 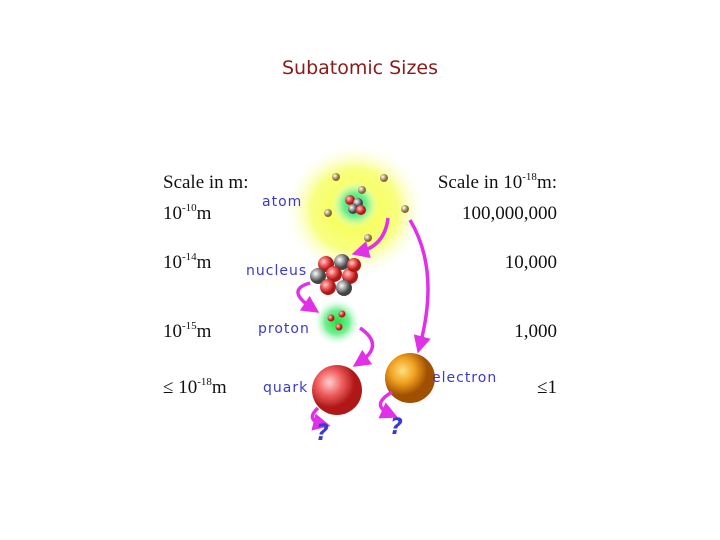 What do you see at coordinates (337, 390) in the screenshot?
I see `quark-sphere` at bounding box center [337, 390].